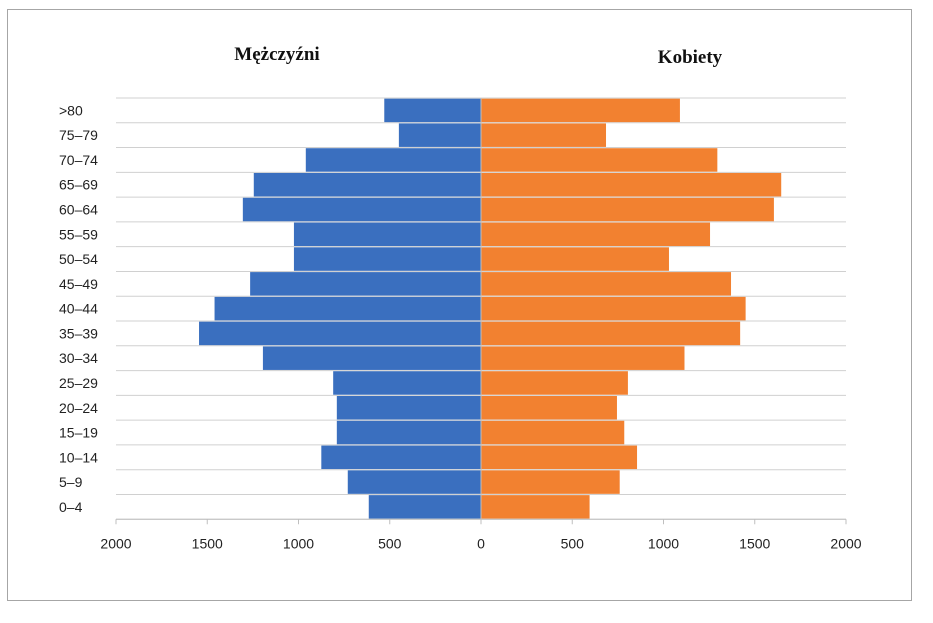 This screenshot has height=623, width=933. What do you see at coordinates (78, 160) in the screenshot?
I see `category-label: 70–74` at bounding box center [78, 160].